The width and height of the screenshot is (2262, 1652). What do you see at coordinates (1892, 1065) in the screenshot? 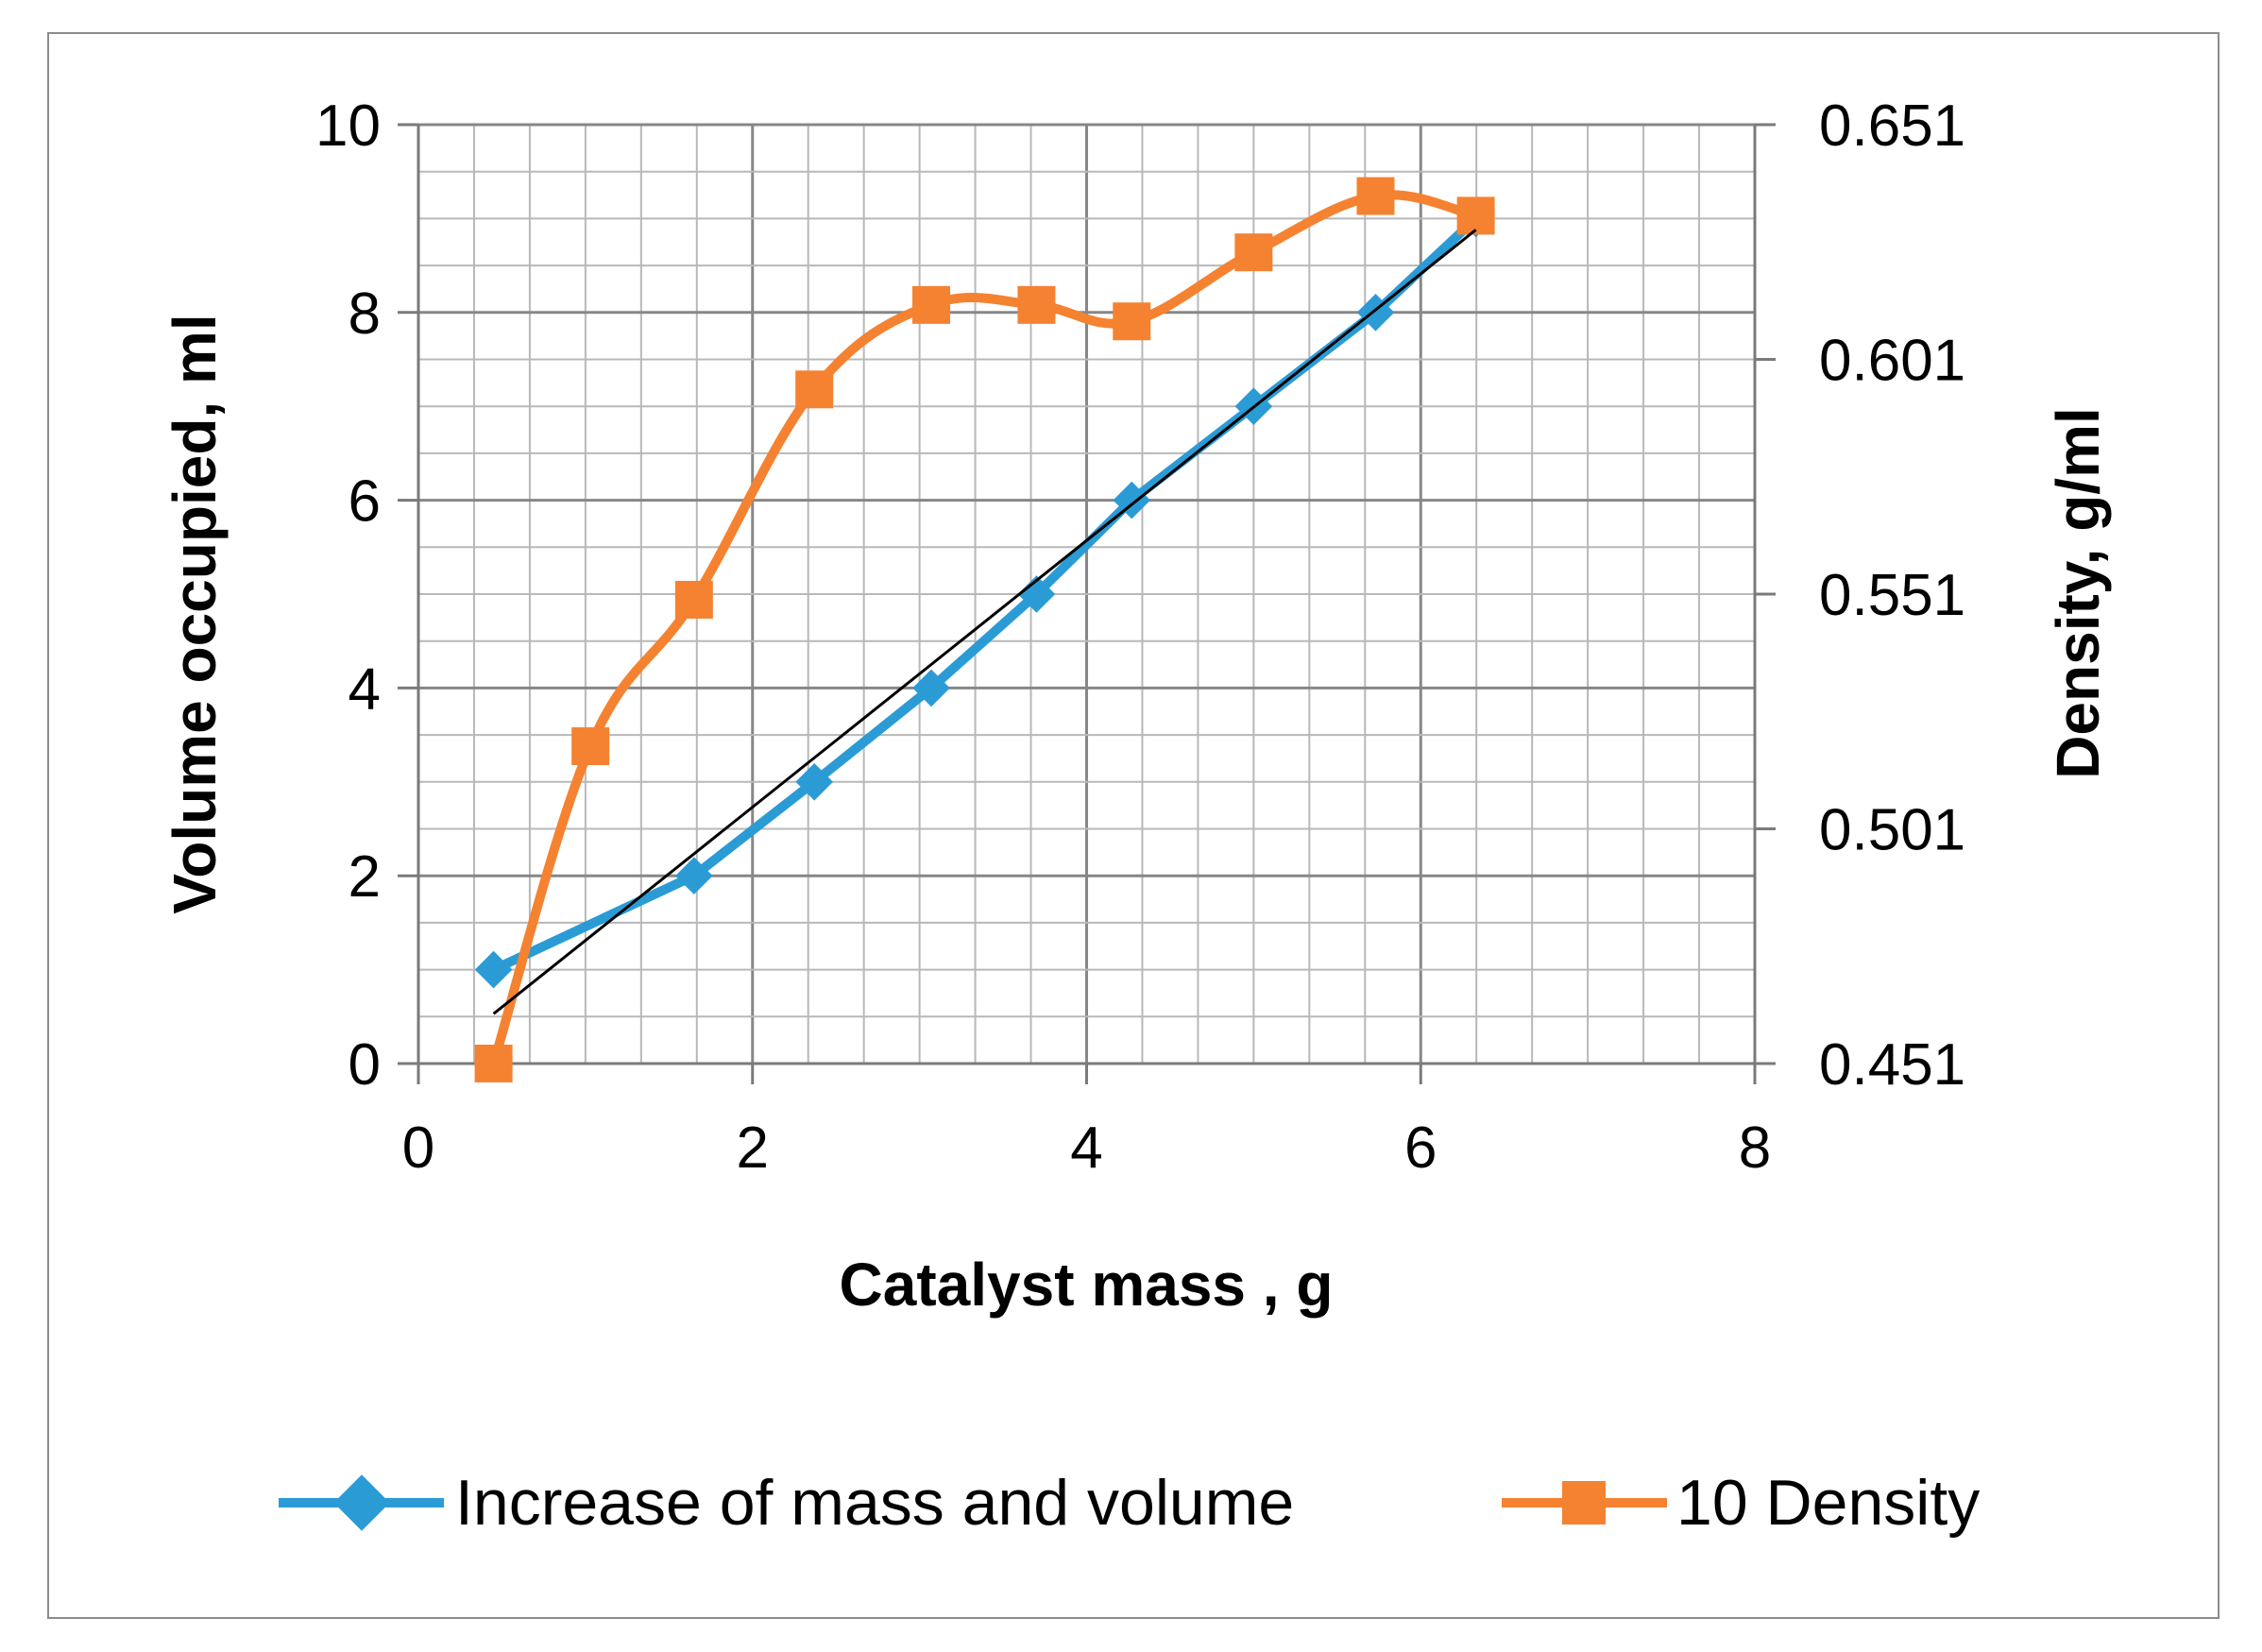
I see `y2-tick-label: 0.451` at bounding box center [1892, 1065].